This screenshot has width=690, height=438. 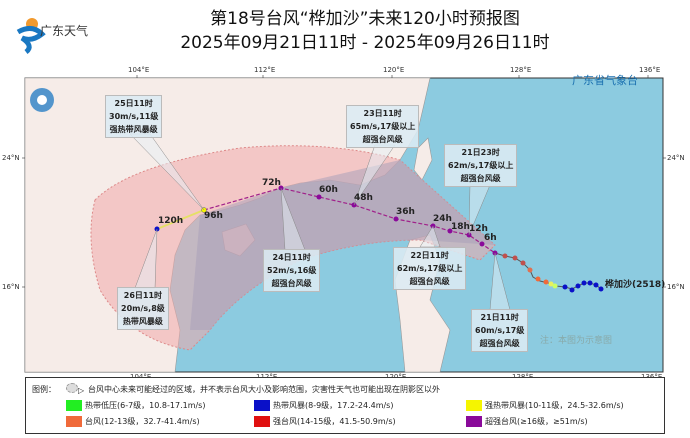 I want to click on callout-21d11h: 21日11时 60m/s,17级 超强台风级, so click(x=500, y=330).